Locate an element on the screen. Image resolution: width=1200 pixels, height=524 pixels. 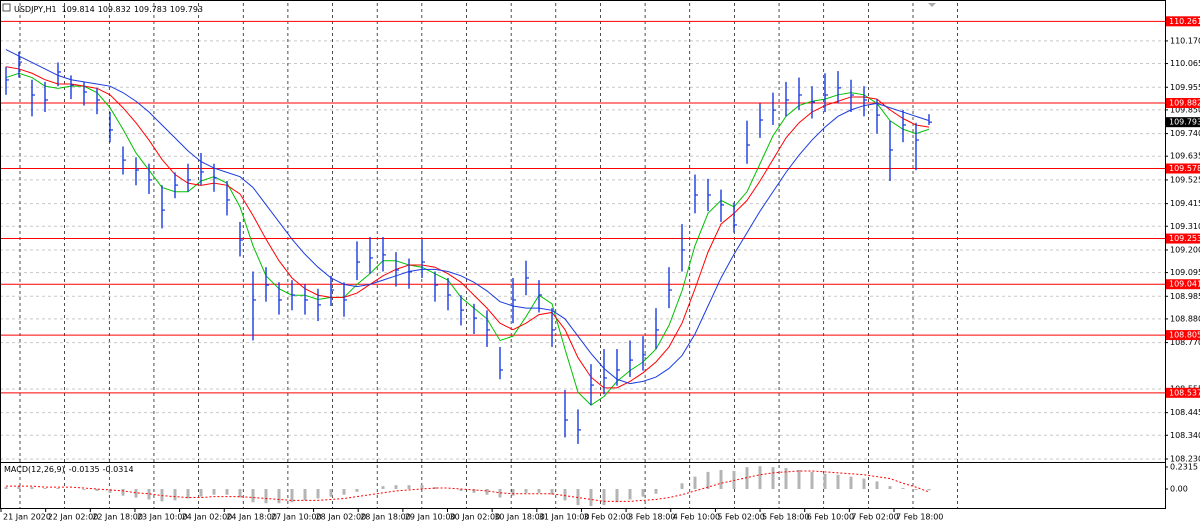
ohlc-open: 109.814 is located at coordinates (78, 9).